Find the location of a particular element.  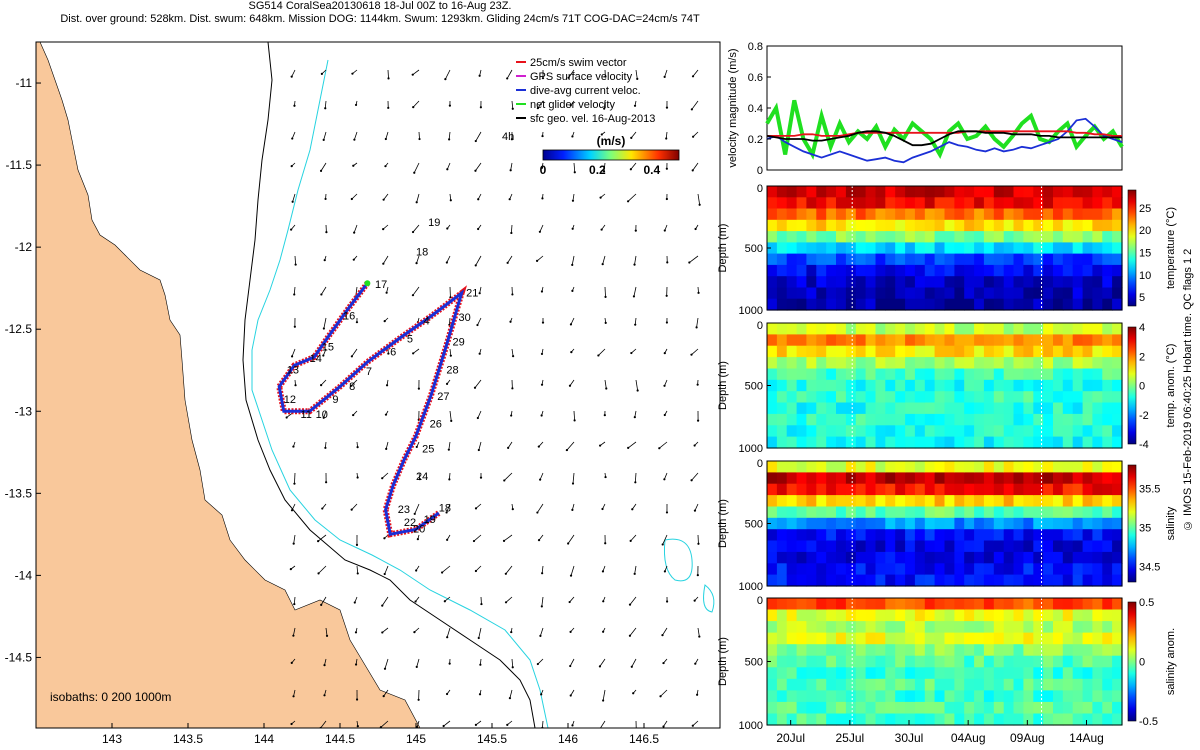

track-day-label: 14 is located at coordinates (316, 359).